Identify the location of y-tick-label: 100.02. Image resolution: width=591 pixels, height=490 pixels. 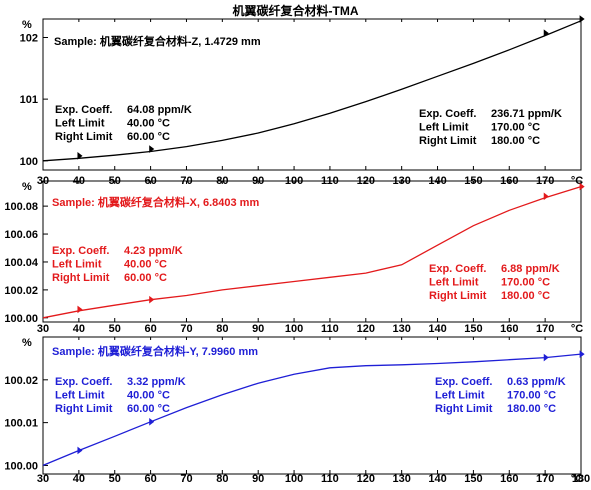
(21, 381).